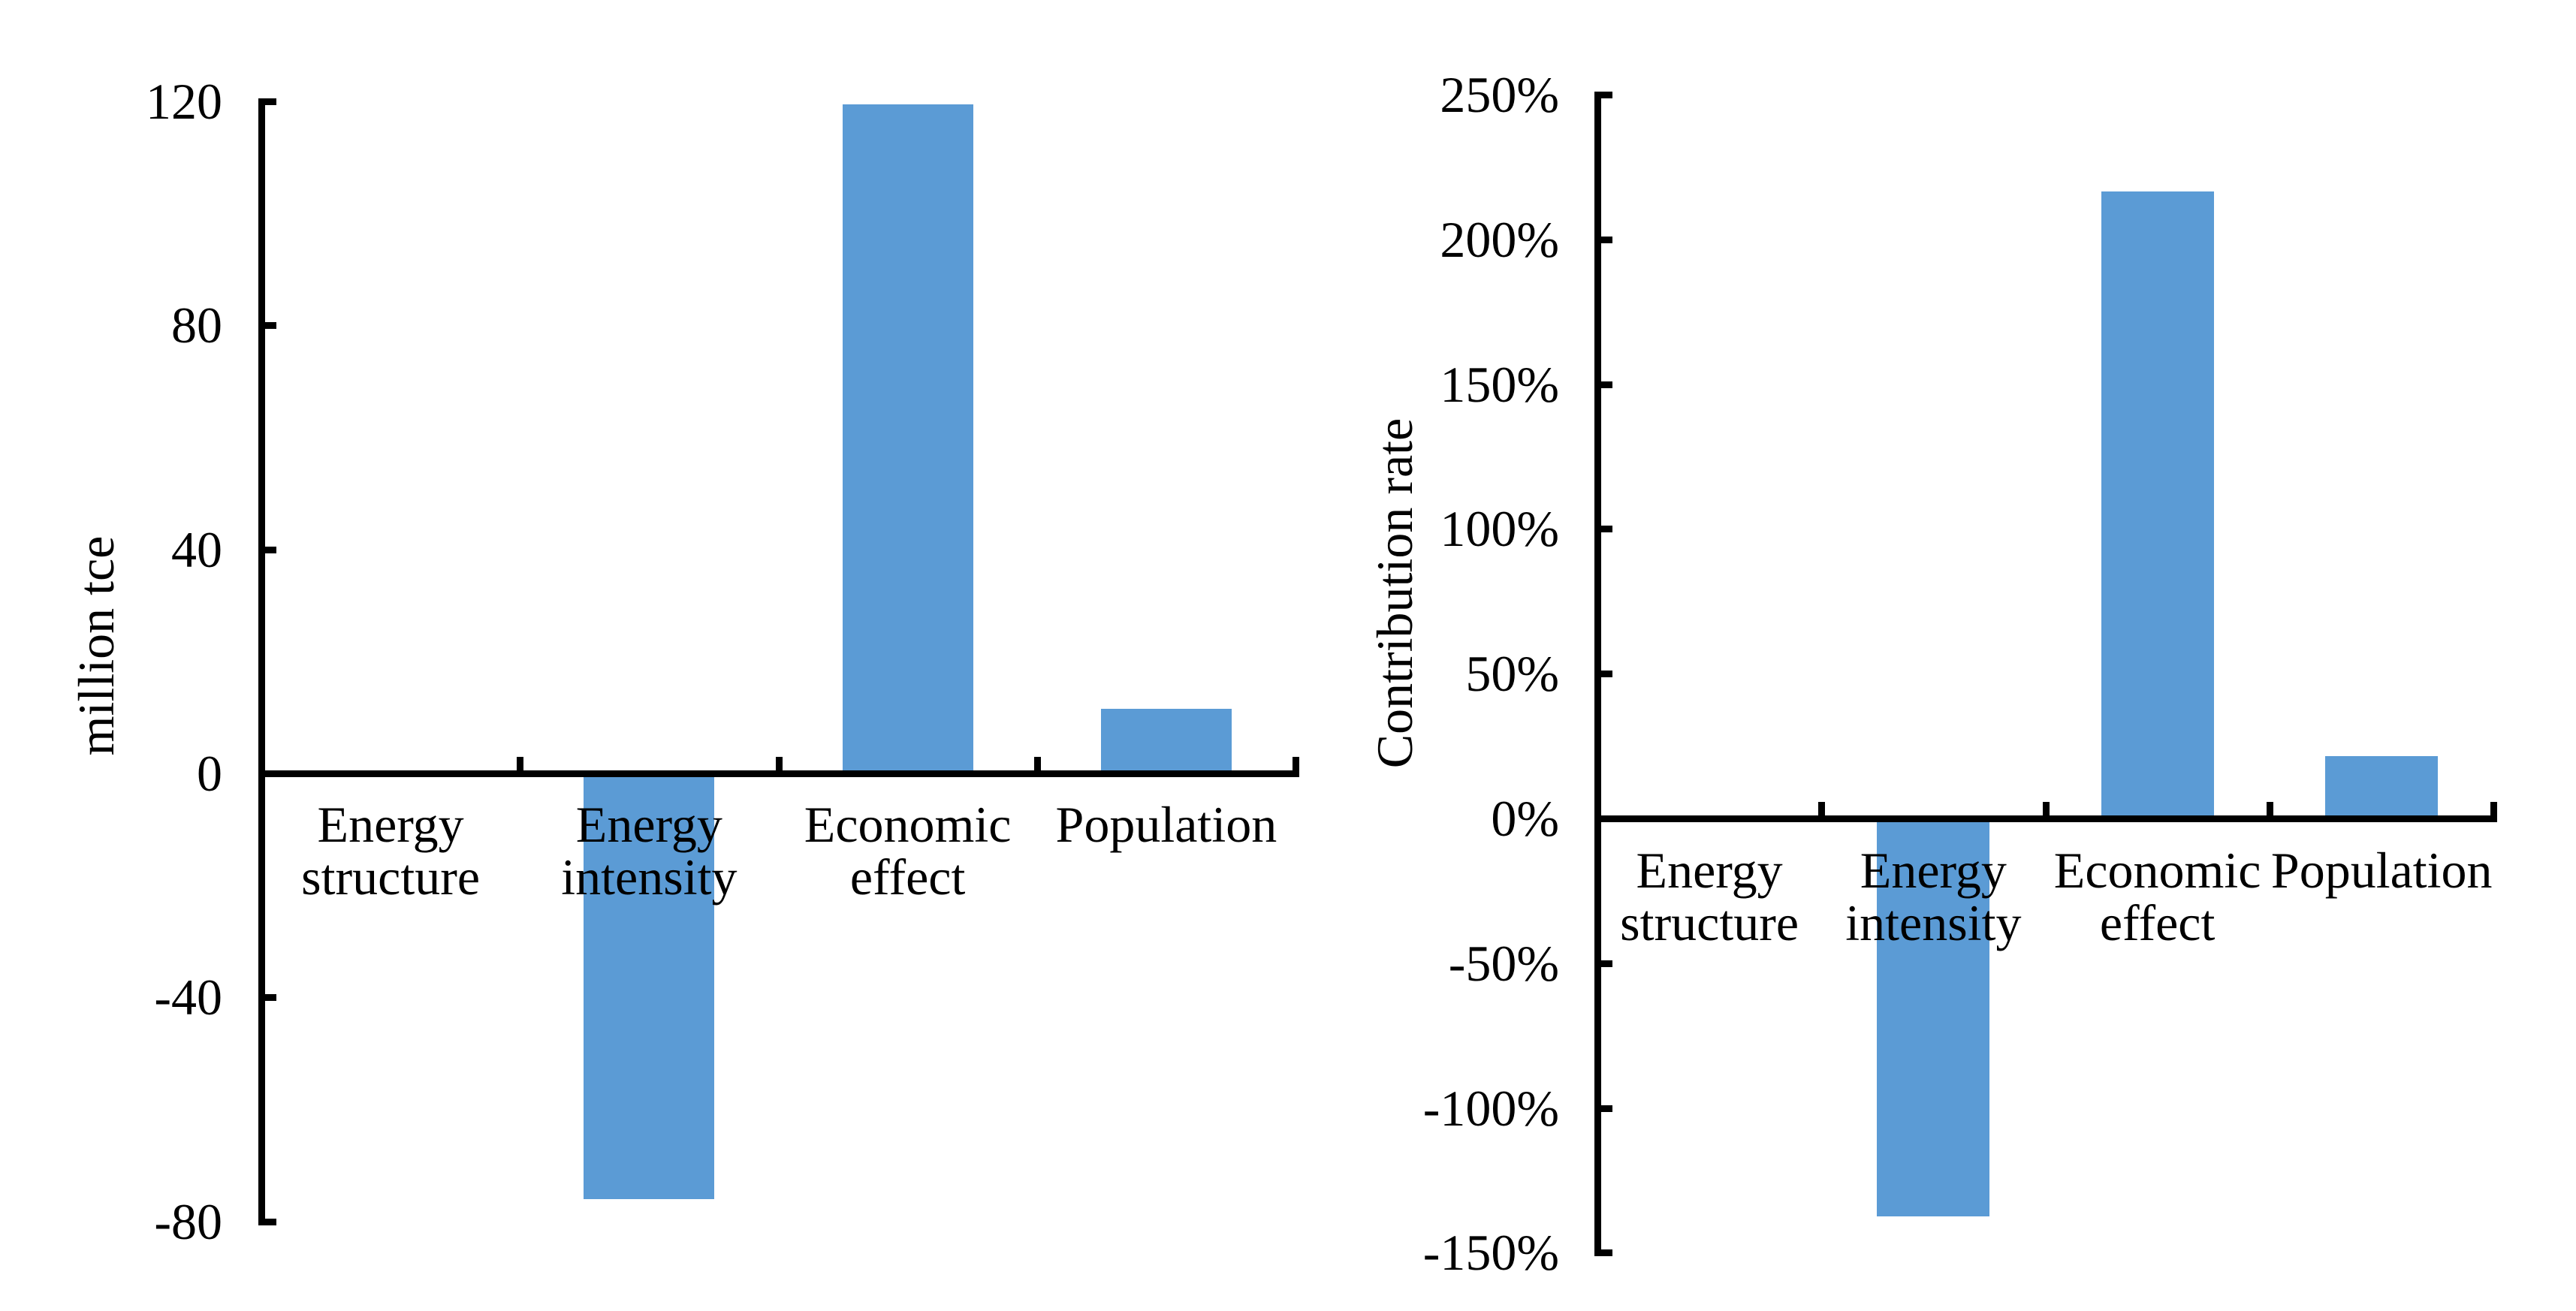  I want to click on y-tick-label: 200%, so click(1499, 239).